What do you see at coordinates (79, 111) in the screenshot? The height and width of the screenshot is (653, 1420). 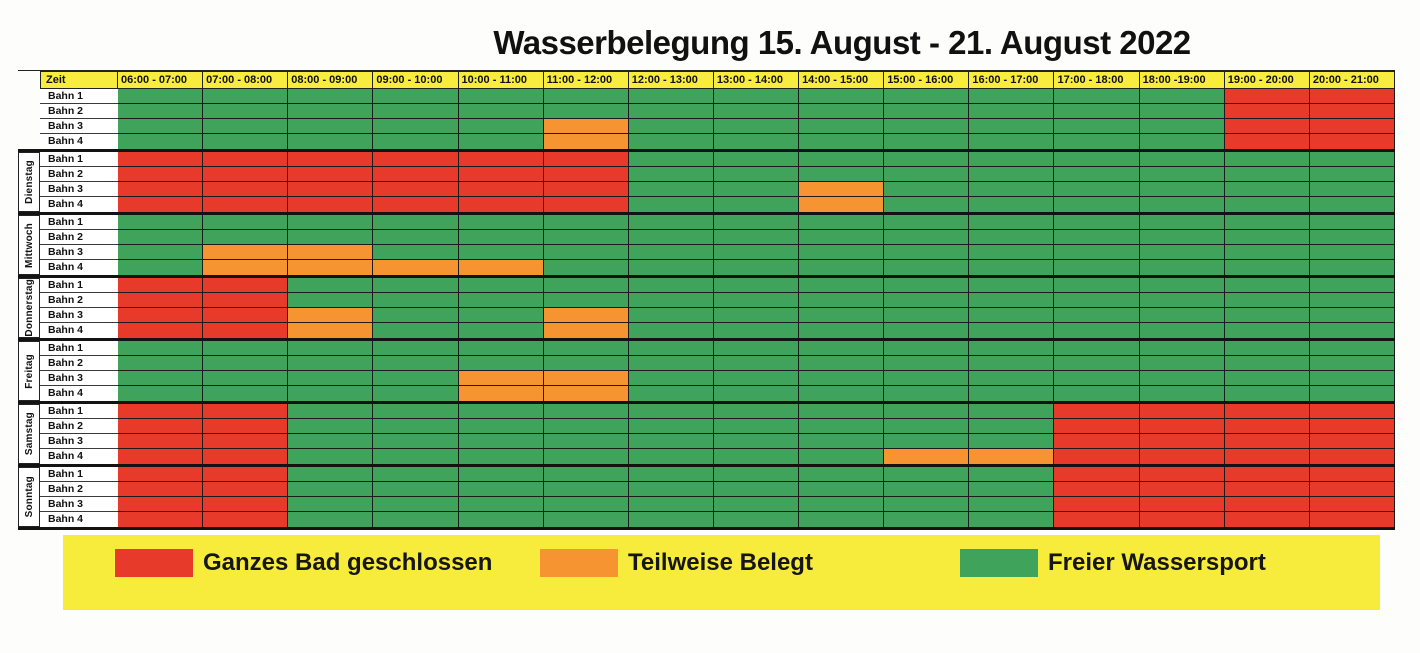 I see `lane-label: Bahn 2` at bounding box center [79, 111].